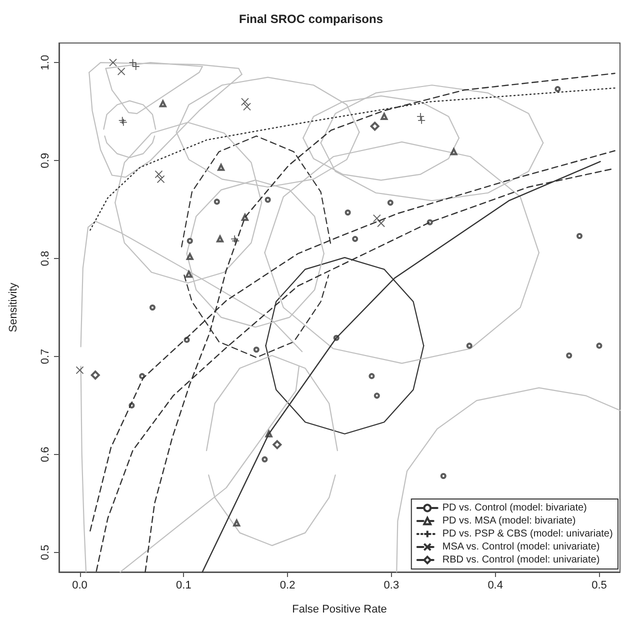 This screenshot has height=624, width=622. I want to click on x-tick-label: 0.3, so click(392, 586).